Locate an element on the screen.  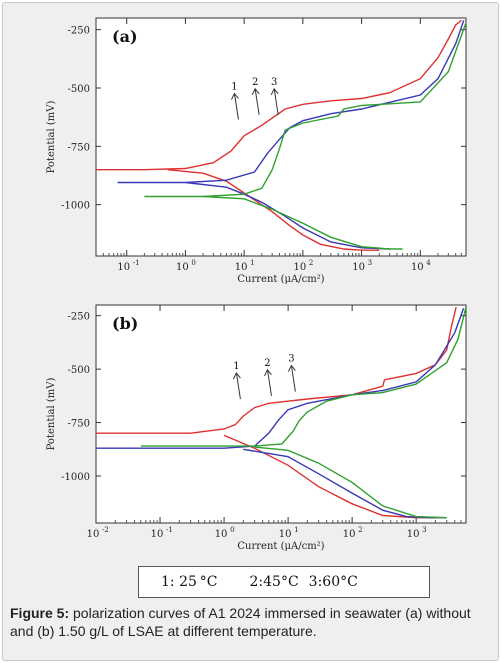
panel-label: (a) is located at coordinates (125, 36).